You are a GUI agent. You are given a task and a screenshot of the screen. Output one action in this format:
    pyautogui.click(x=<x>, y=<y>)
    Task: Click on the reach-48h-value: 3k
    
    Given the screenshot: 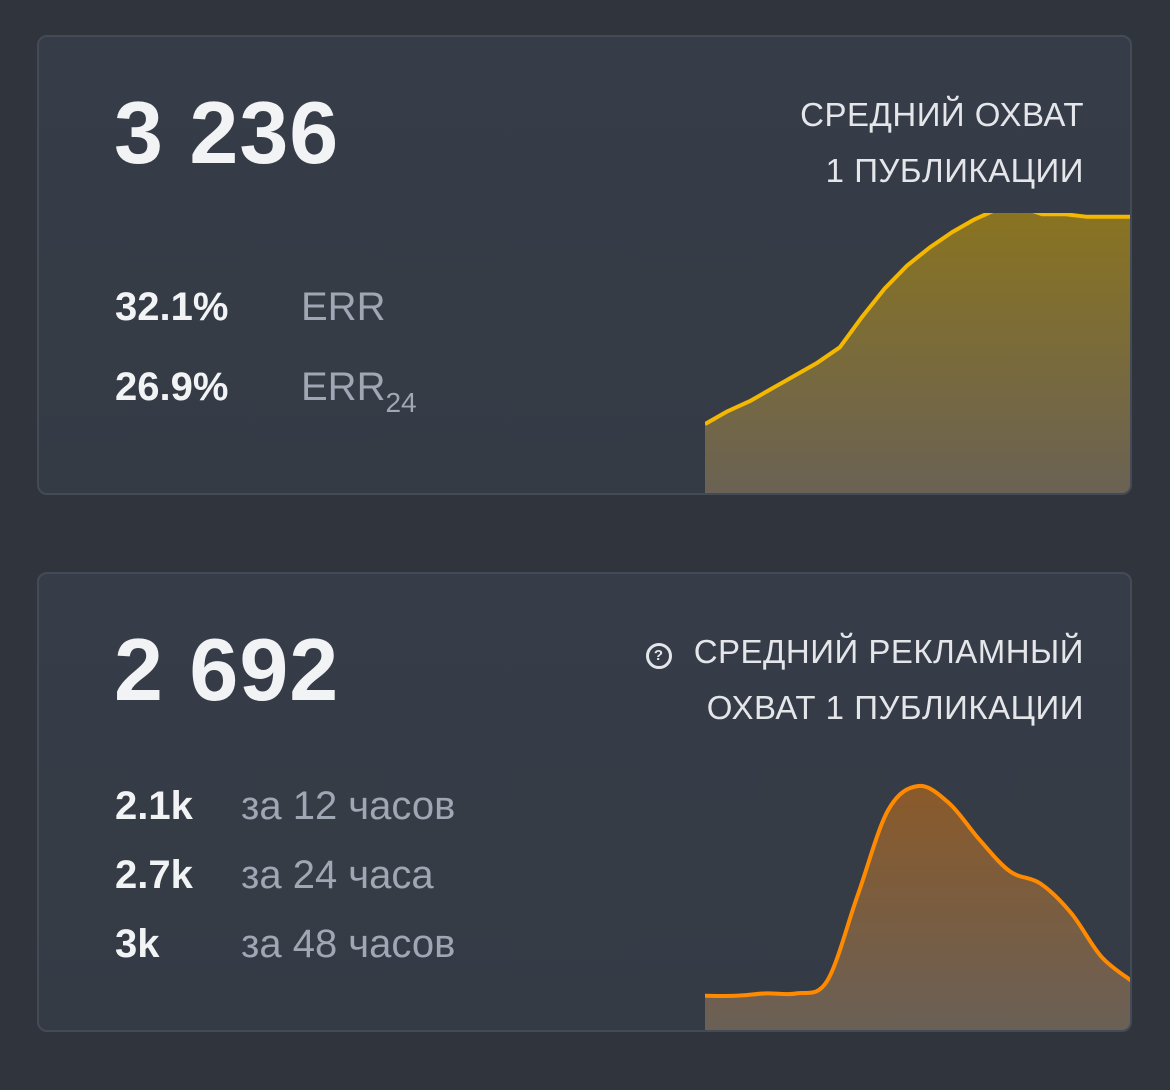 What is the action you would take?
    pyautogui.click(x=137, y=944)
    